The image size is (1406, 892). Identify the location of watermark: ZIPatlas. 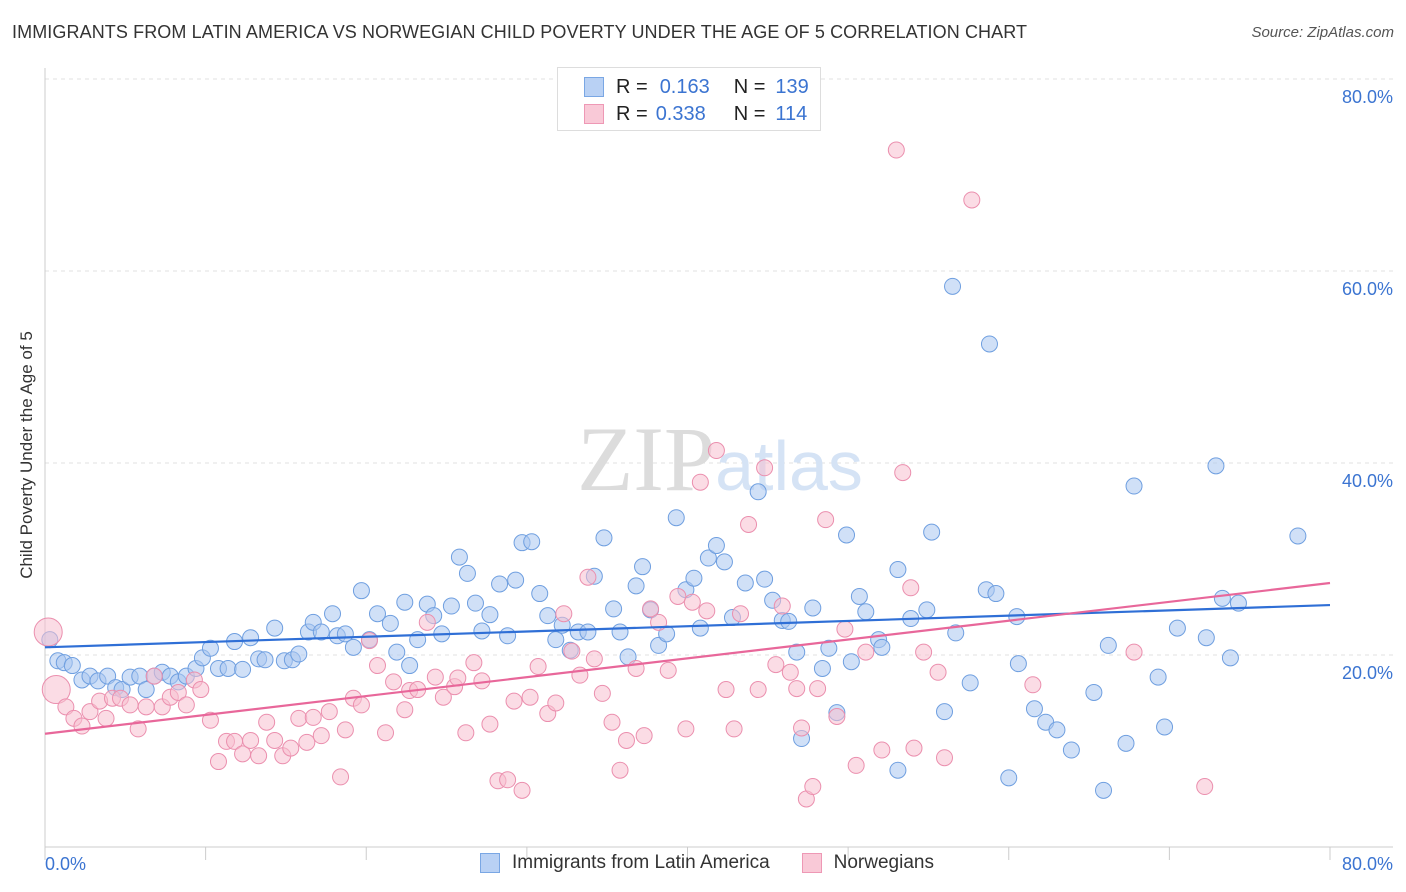
(720, 459).